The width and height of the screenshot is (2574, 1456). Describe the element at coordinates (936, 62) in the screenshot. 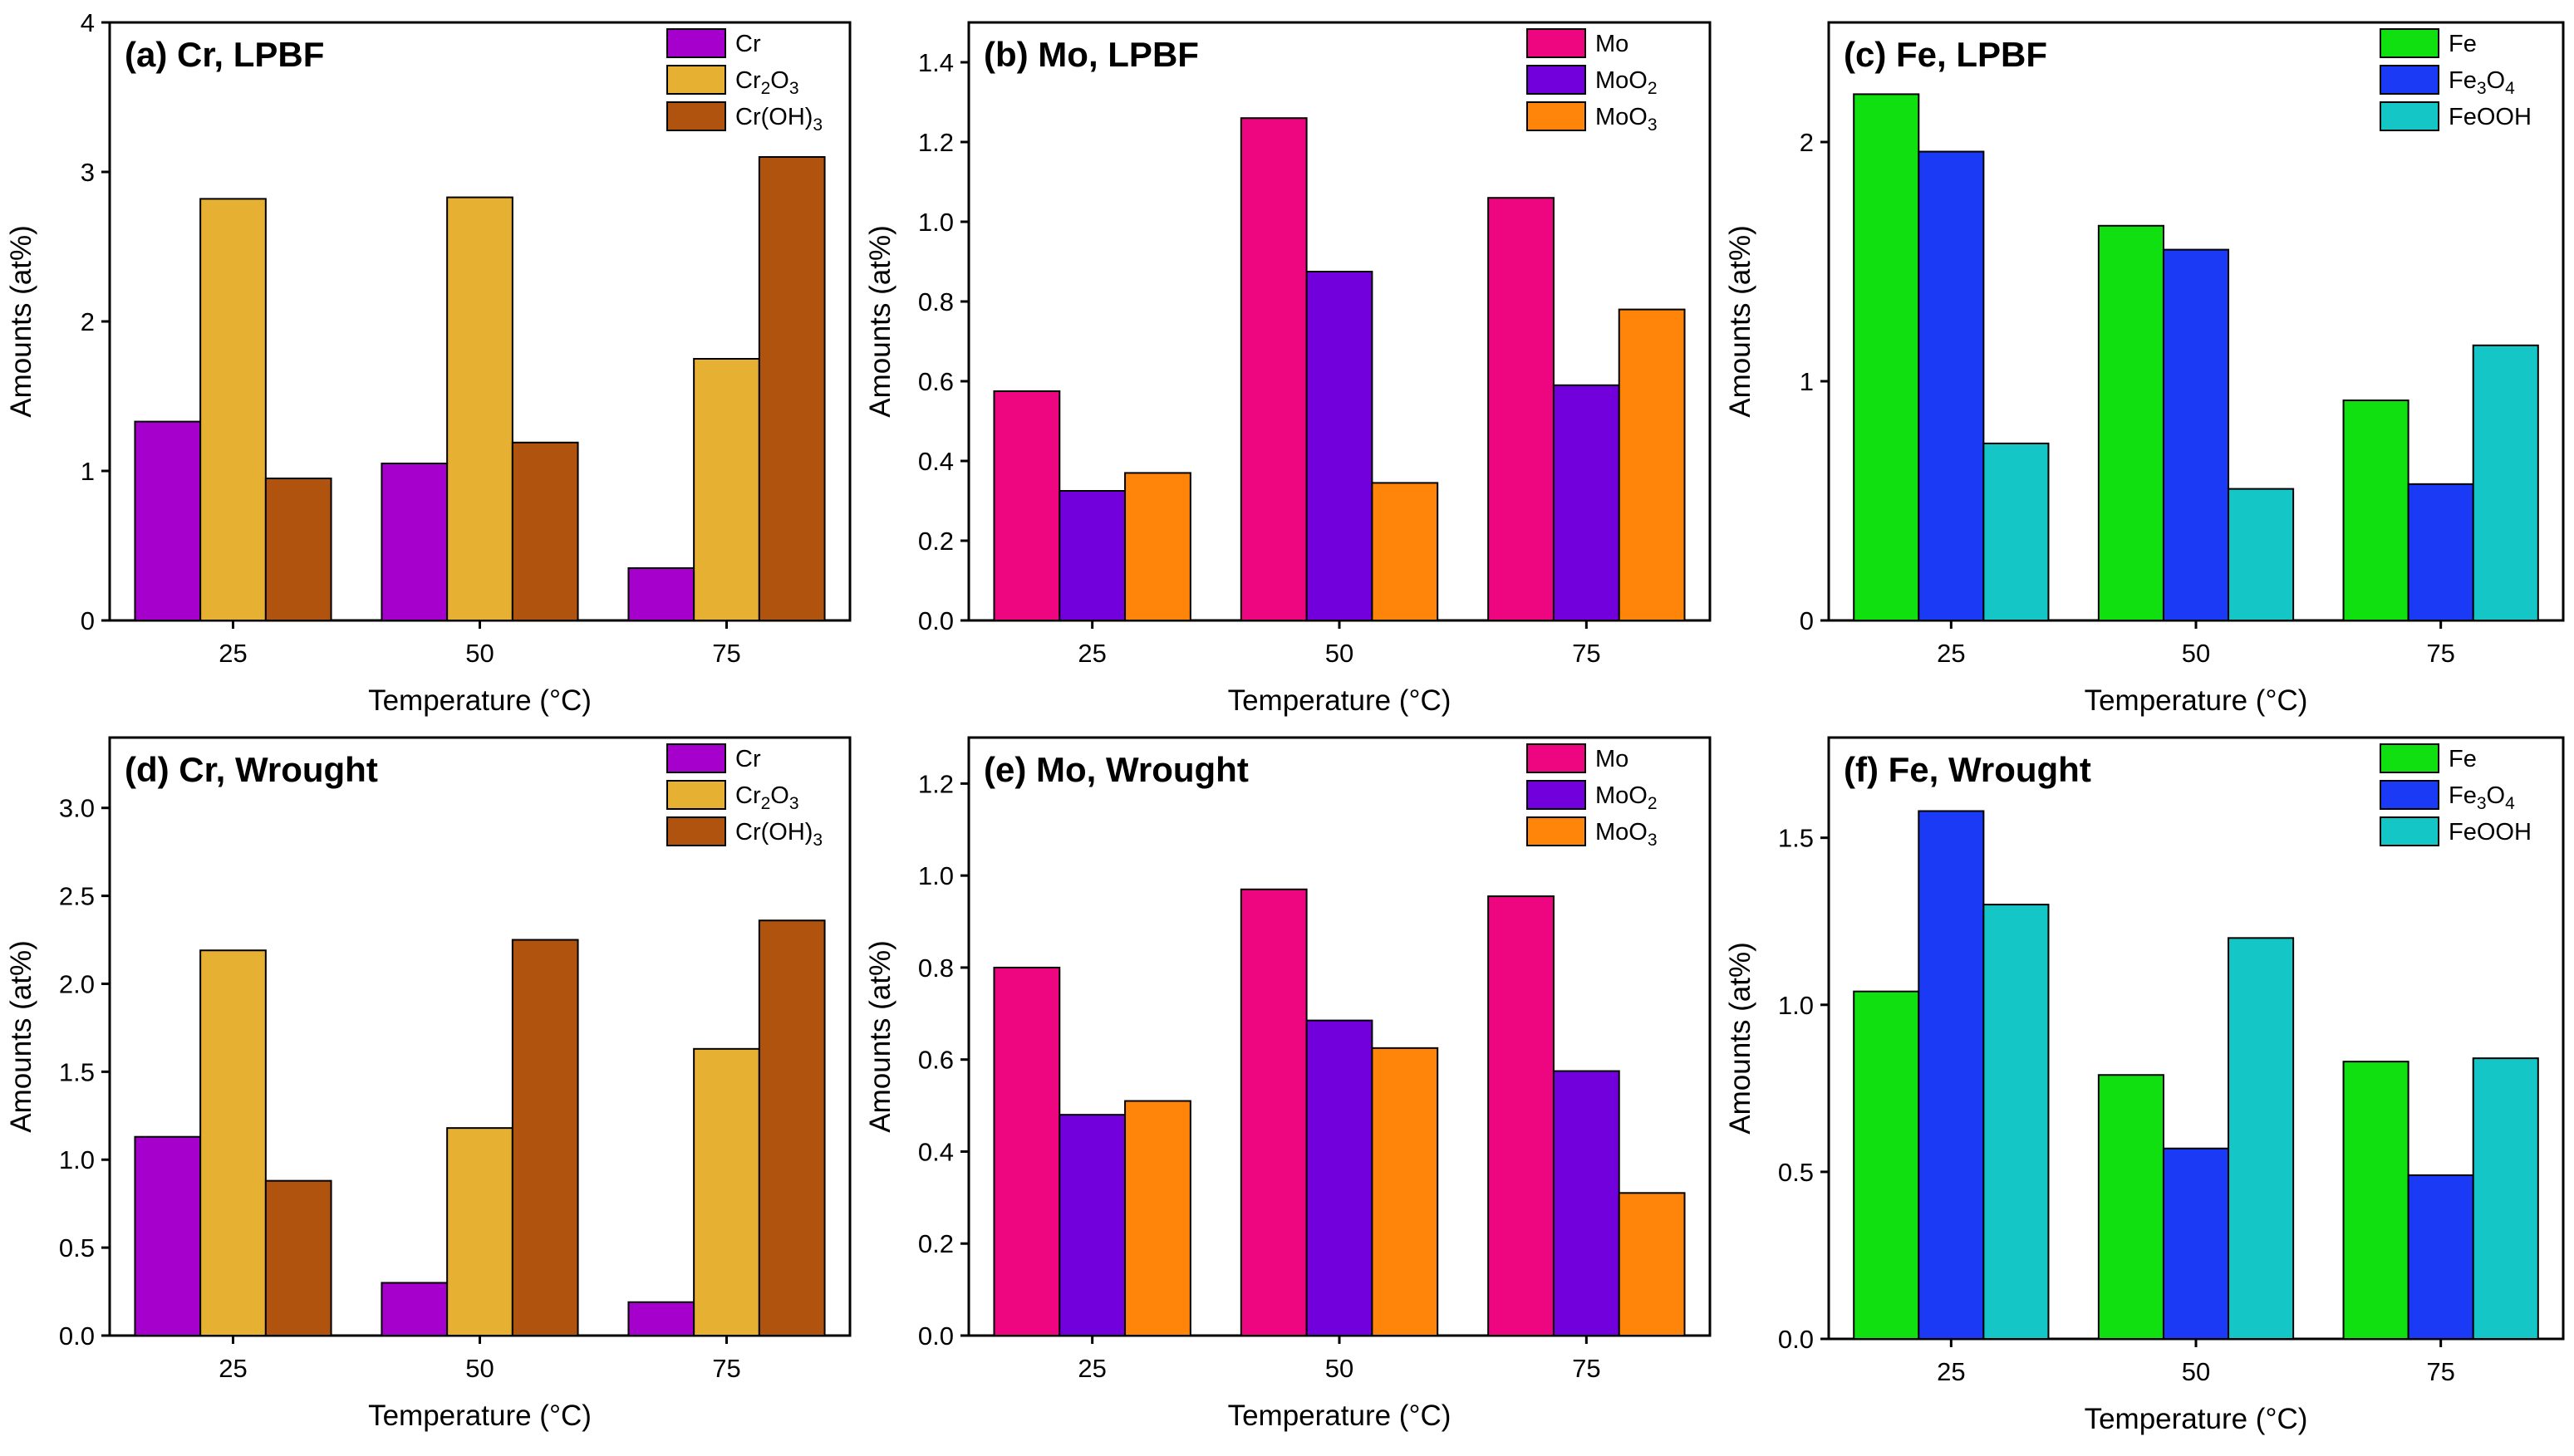

I see `y-tick-label: 1.4` at that location.